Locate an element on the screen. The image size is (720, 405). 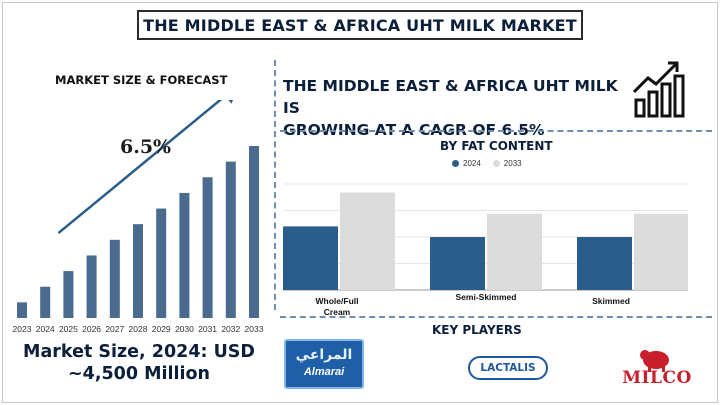
year-label-2026: 2026 is located at coordinates (91, 329).